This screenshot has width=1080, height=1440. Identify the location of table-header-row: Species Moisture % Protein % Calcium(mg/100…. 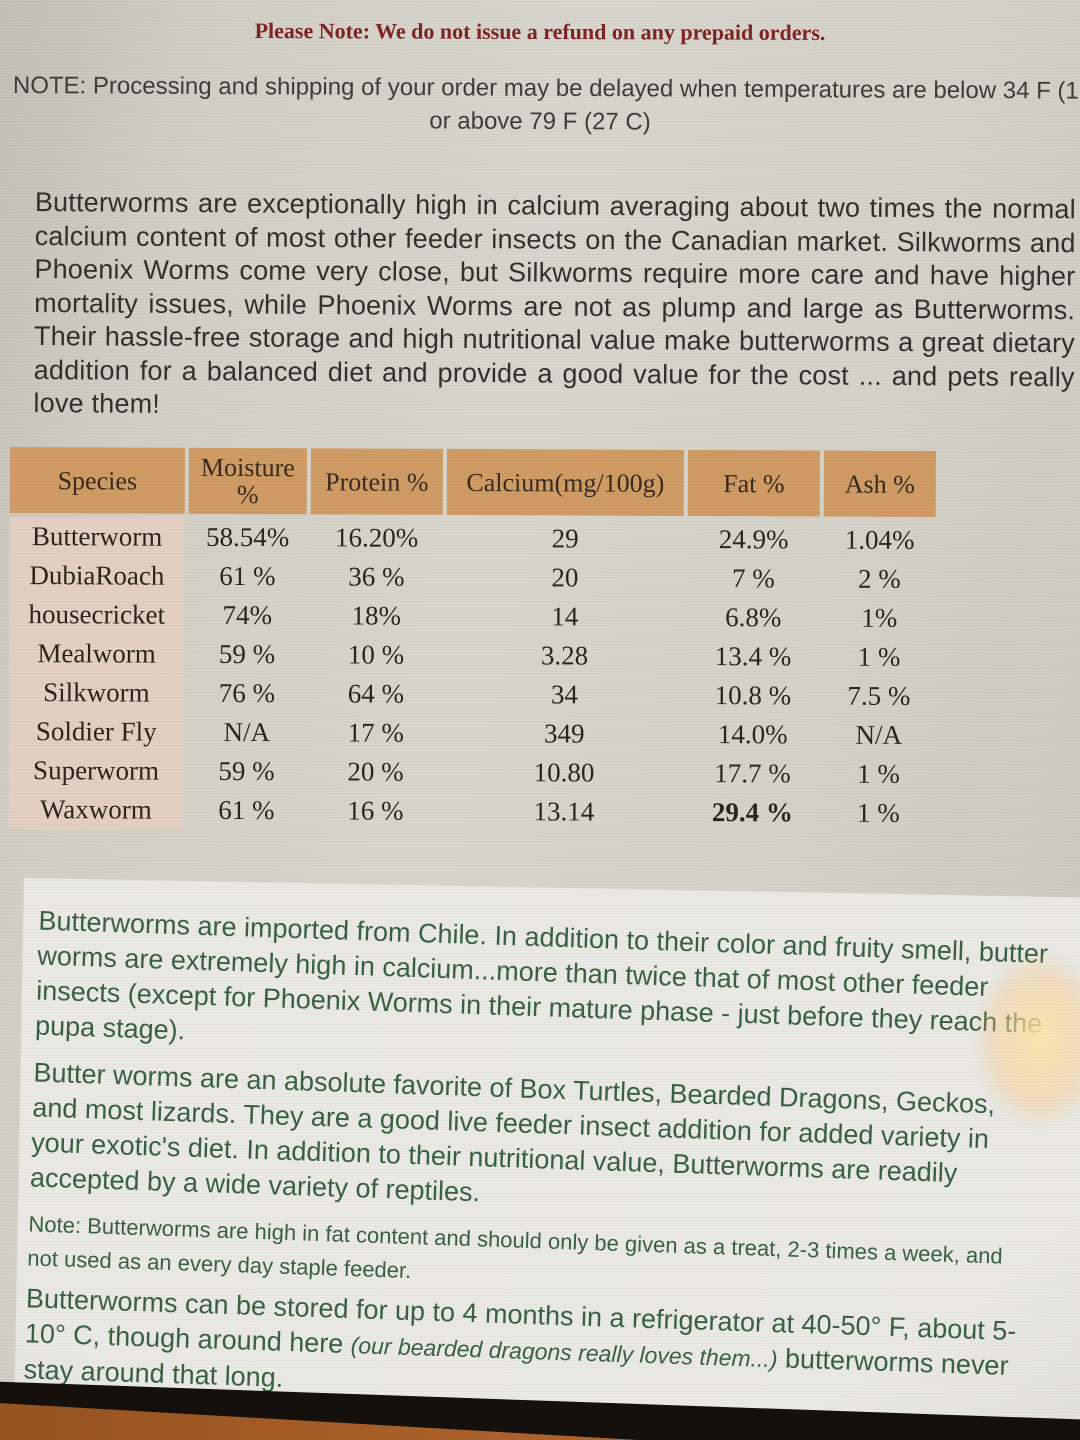
(472, 482).